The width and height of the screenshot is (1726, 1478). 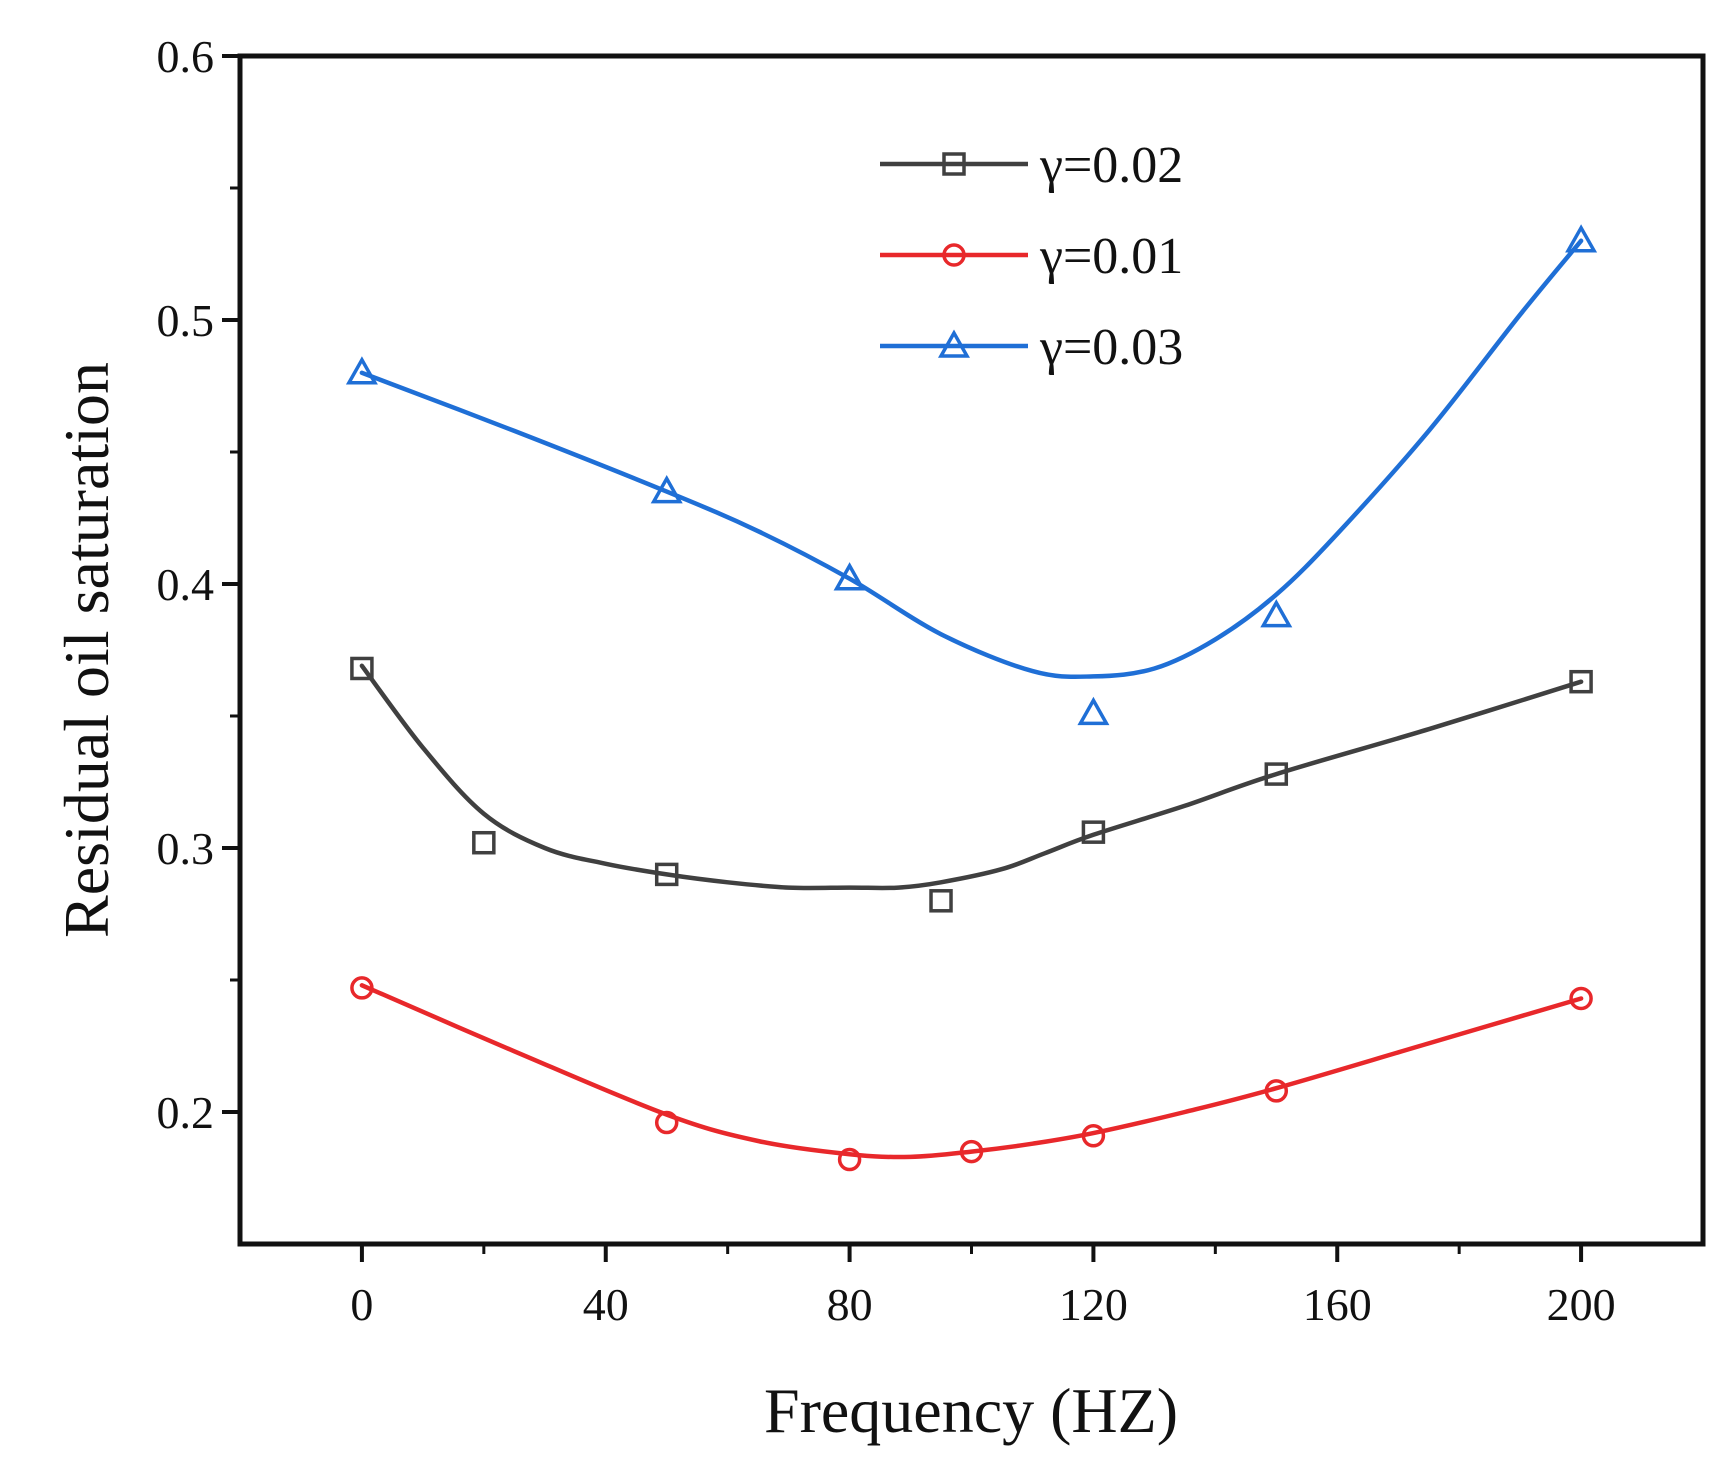 What do you see at coordinates (1111, 165) in the screenshot?
I see `legend-label: γ=0.02` at bounding box center [1111, 165].